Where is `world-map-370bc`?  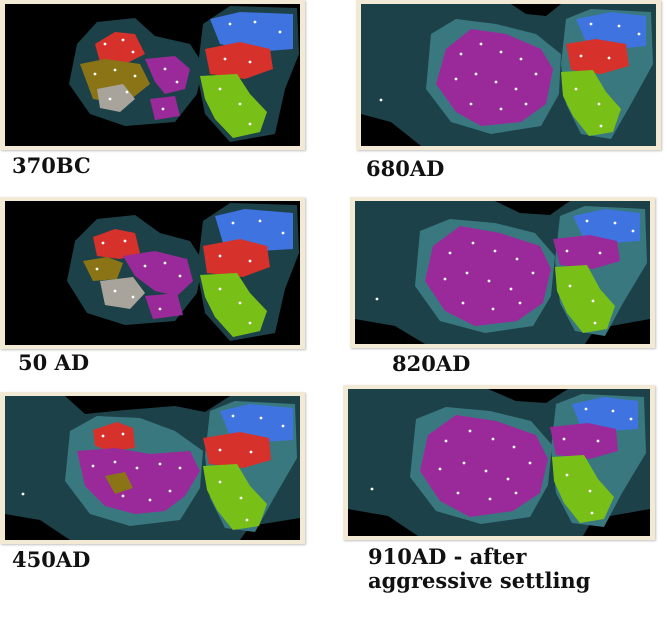 world-map-370bc is located at coordinates (152, 75).